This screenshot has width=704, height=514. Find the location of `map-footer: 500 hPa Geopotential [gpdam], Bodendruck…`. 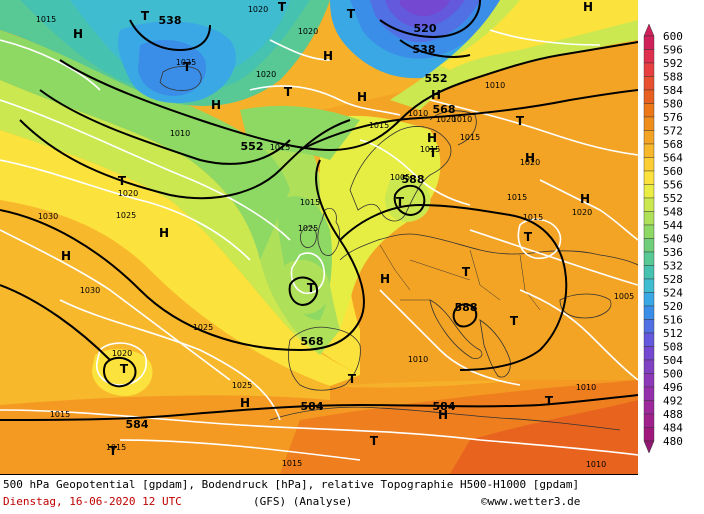

map-footer: 500 hPa Geopotential [gpdam], Bodendruck… is located at coordinates (319, 494).